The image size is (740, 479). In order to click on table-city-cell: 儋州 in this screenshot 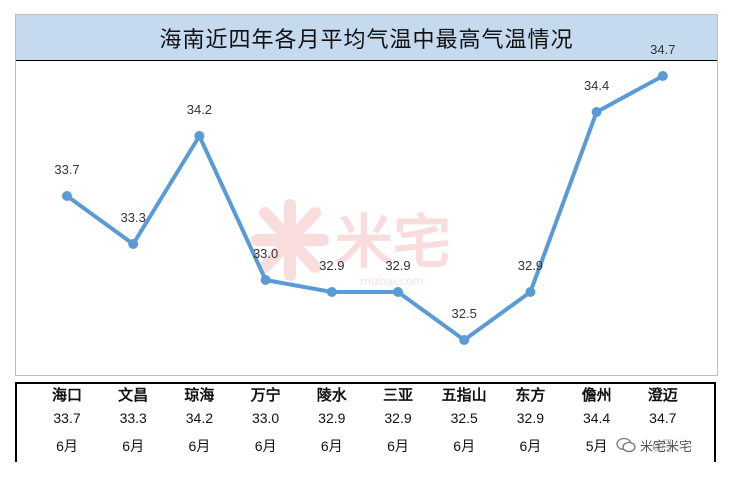, I will do `click(596, 395)`.